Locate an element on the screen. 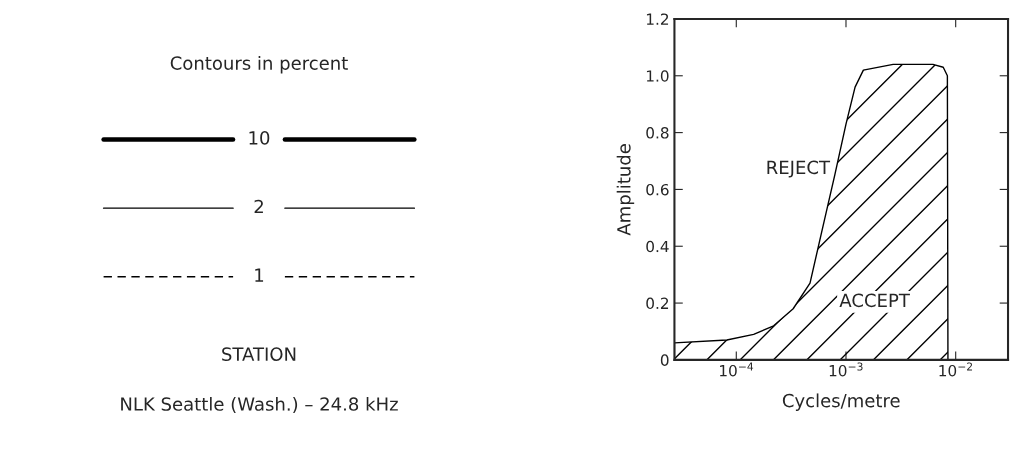  annotation: ACCEPT is located at coordinates (874, 300).